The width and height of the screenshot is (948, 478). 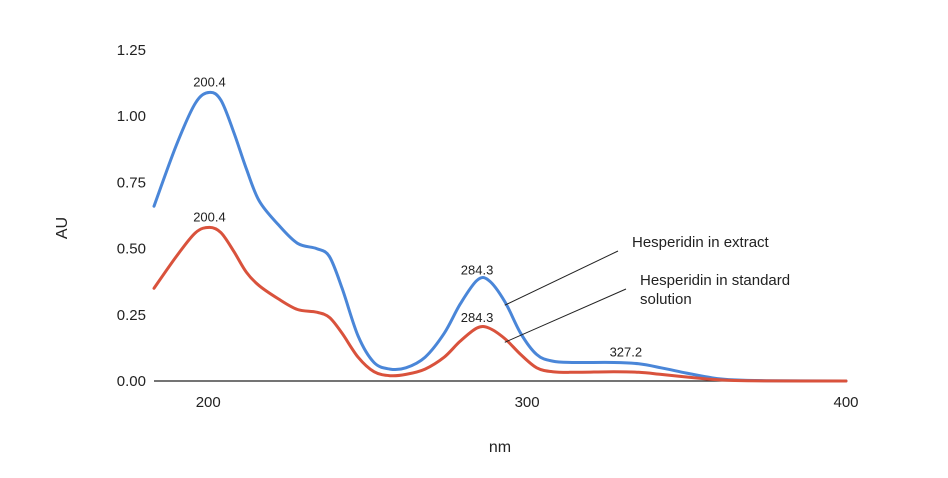 What do you see at coordinates (208, 402) in the screenshot?
I see `x-tick-label: 200` at bounding box center [208, 402].